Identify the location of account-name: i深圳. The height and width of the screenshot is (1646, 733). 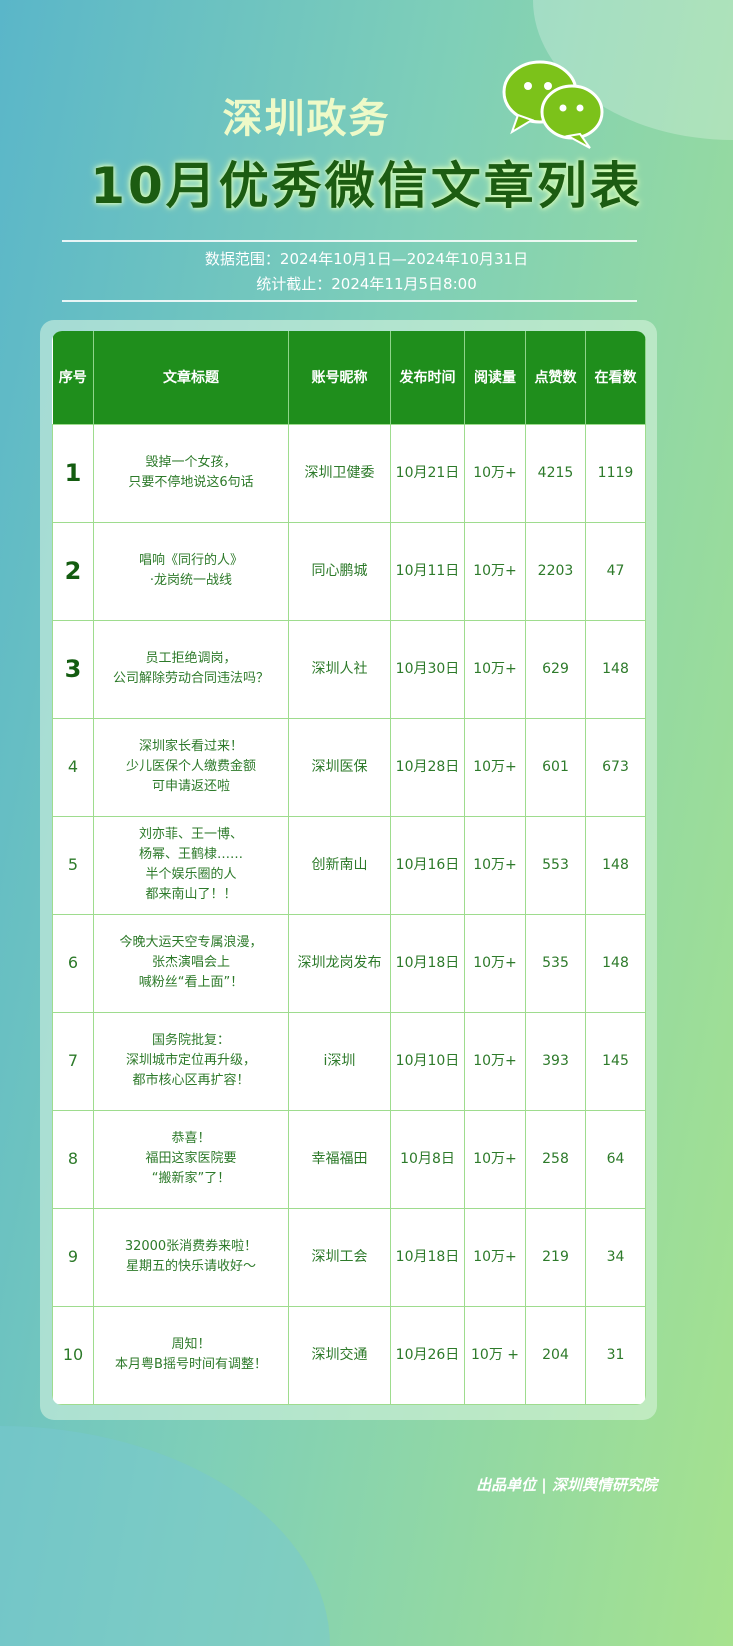
(339, 1061).